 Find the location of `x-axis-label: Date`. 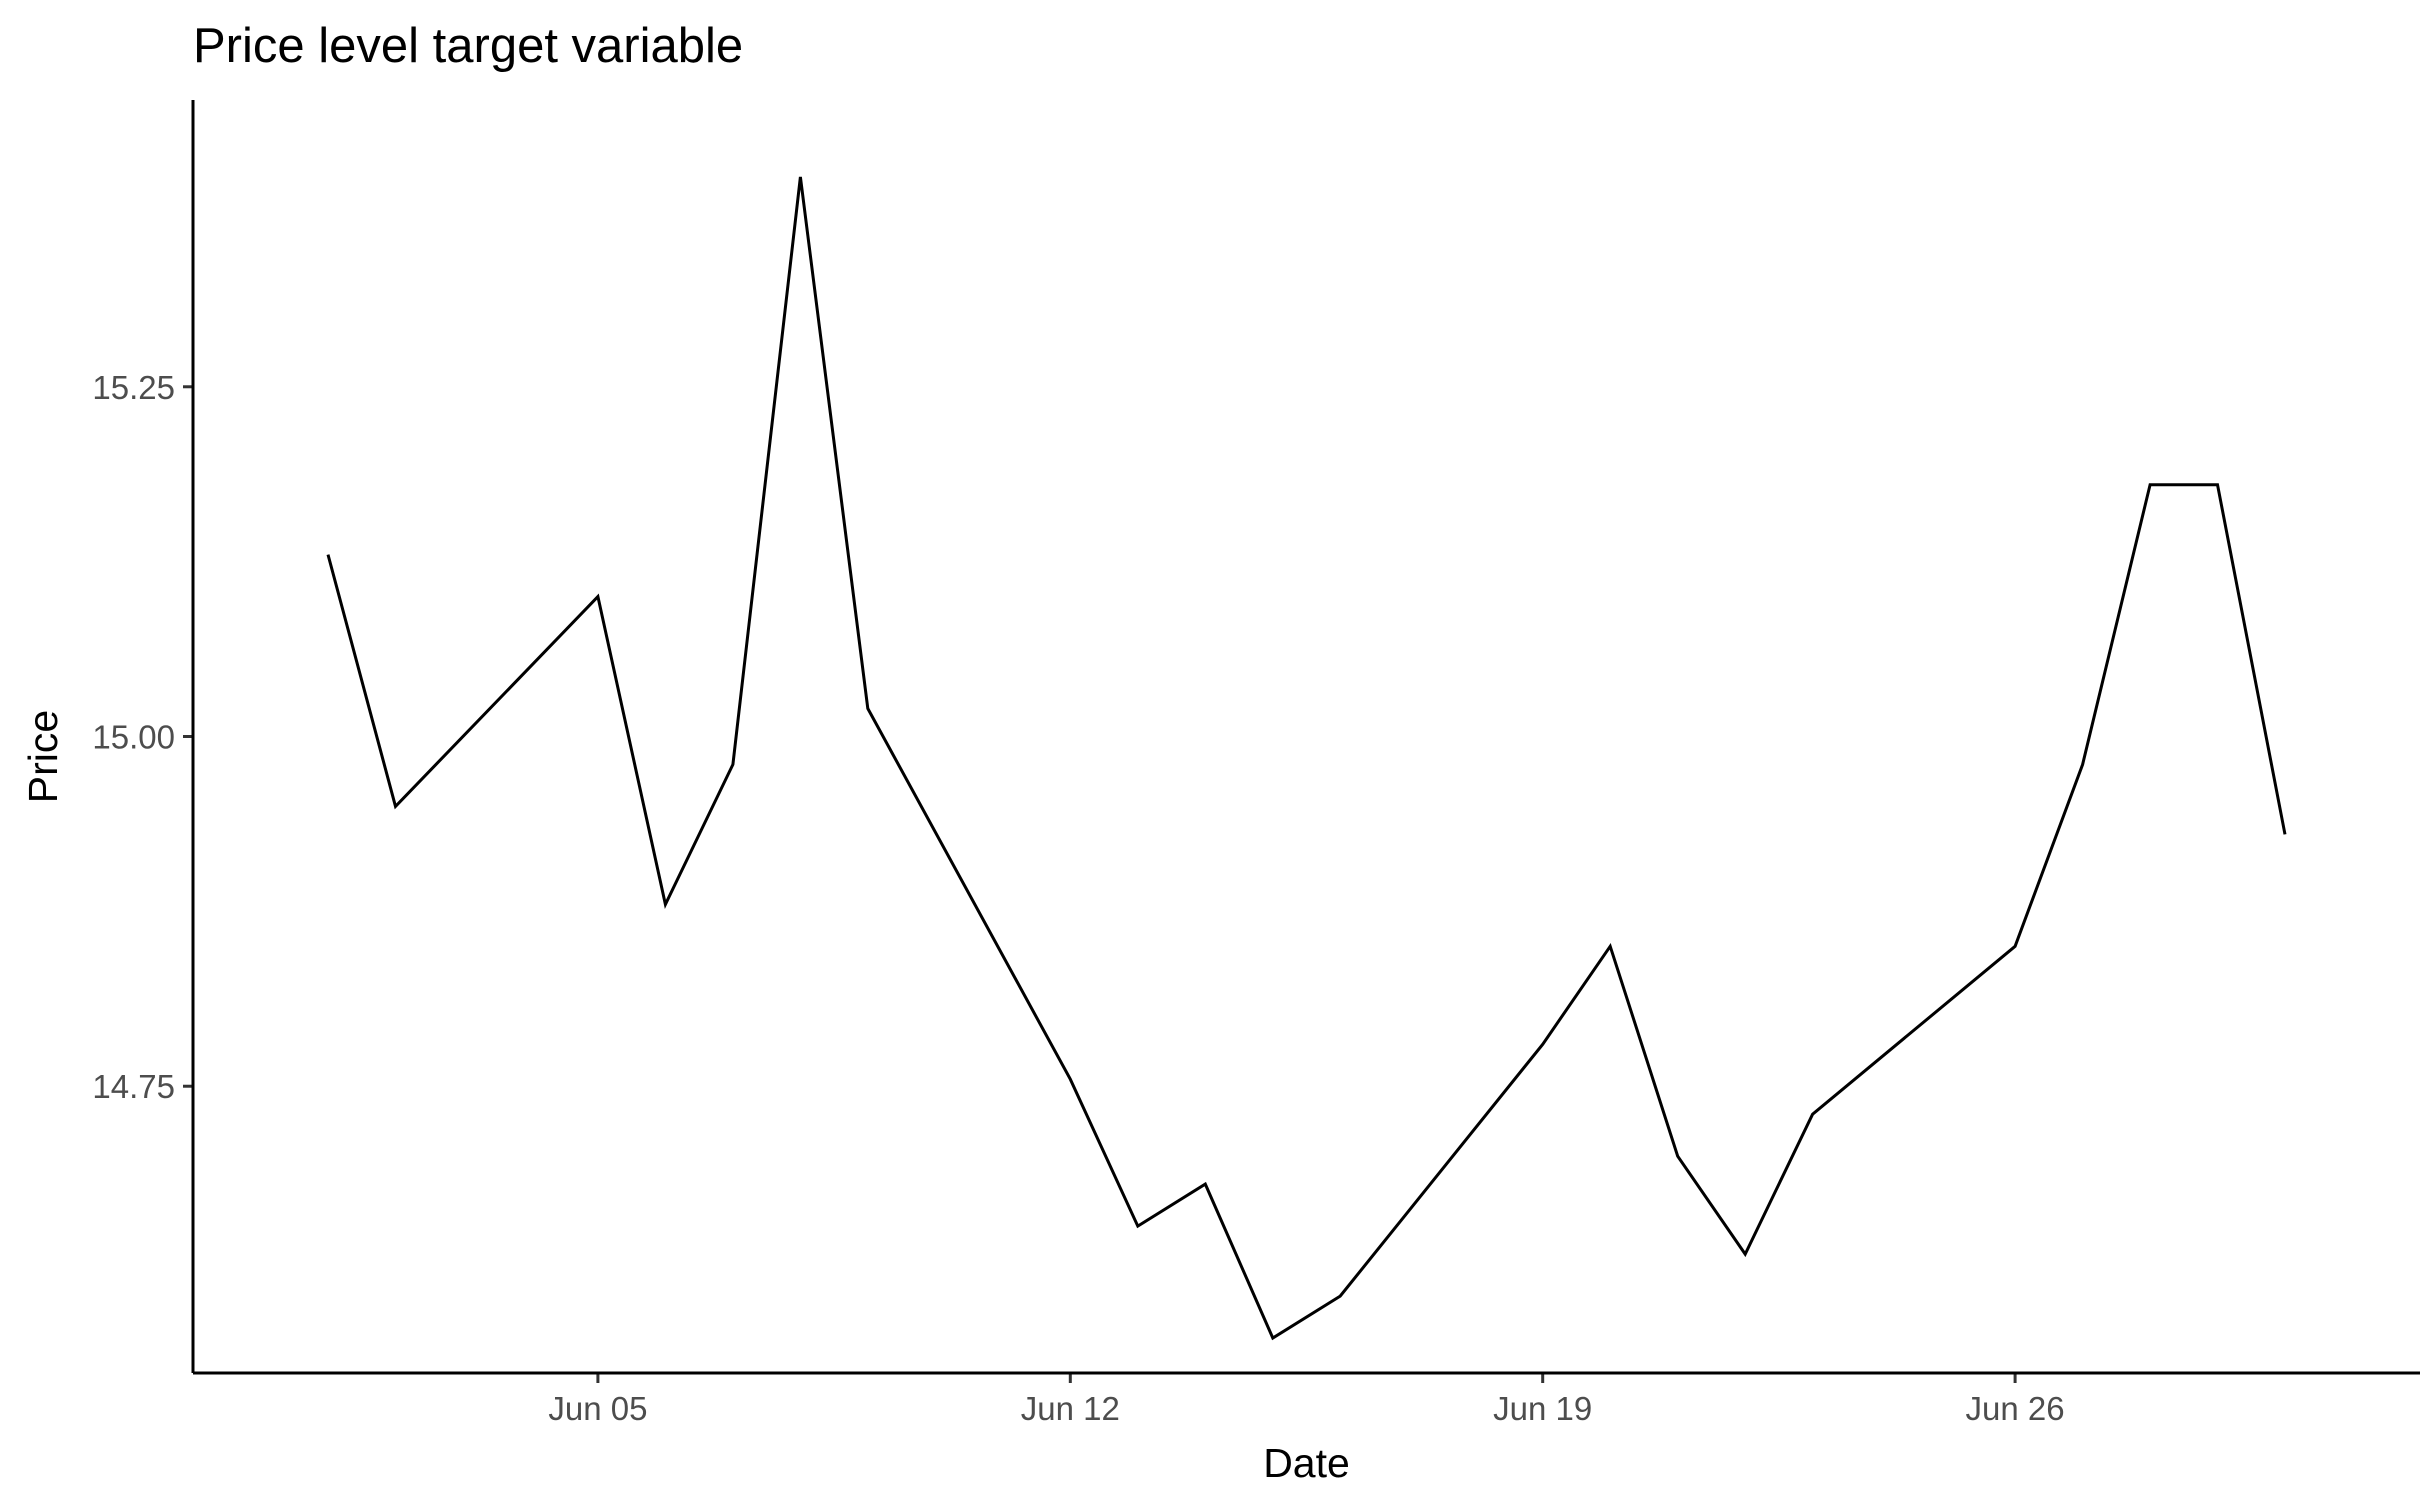

x-axis-label: Date is located at coordinates (1306, 1463).